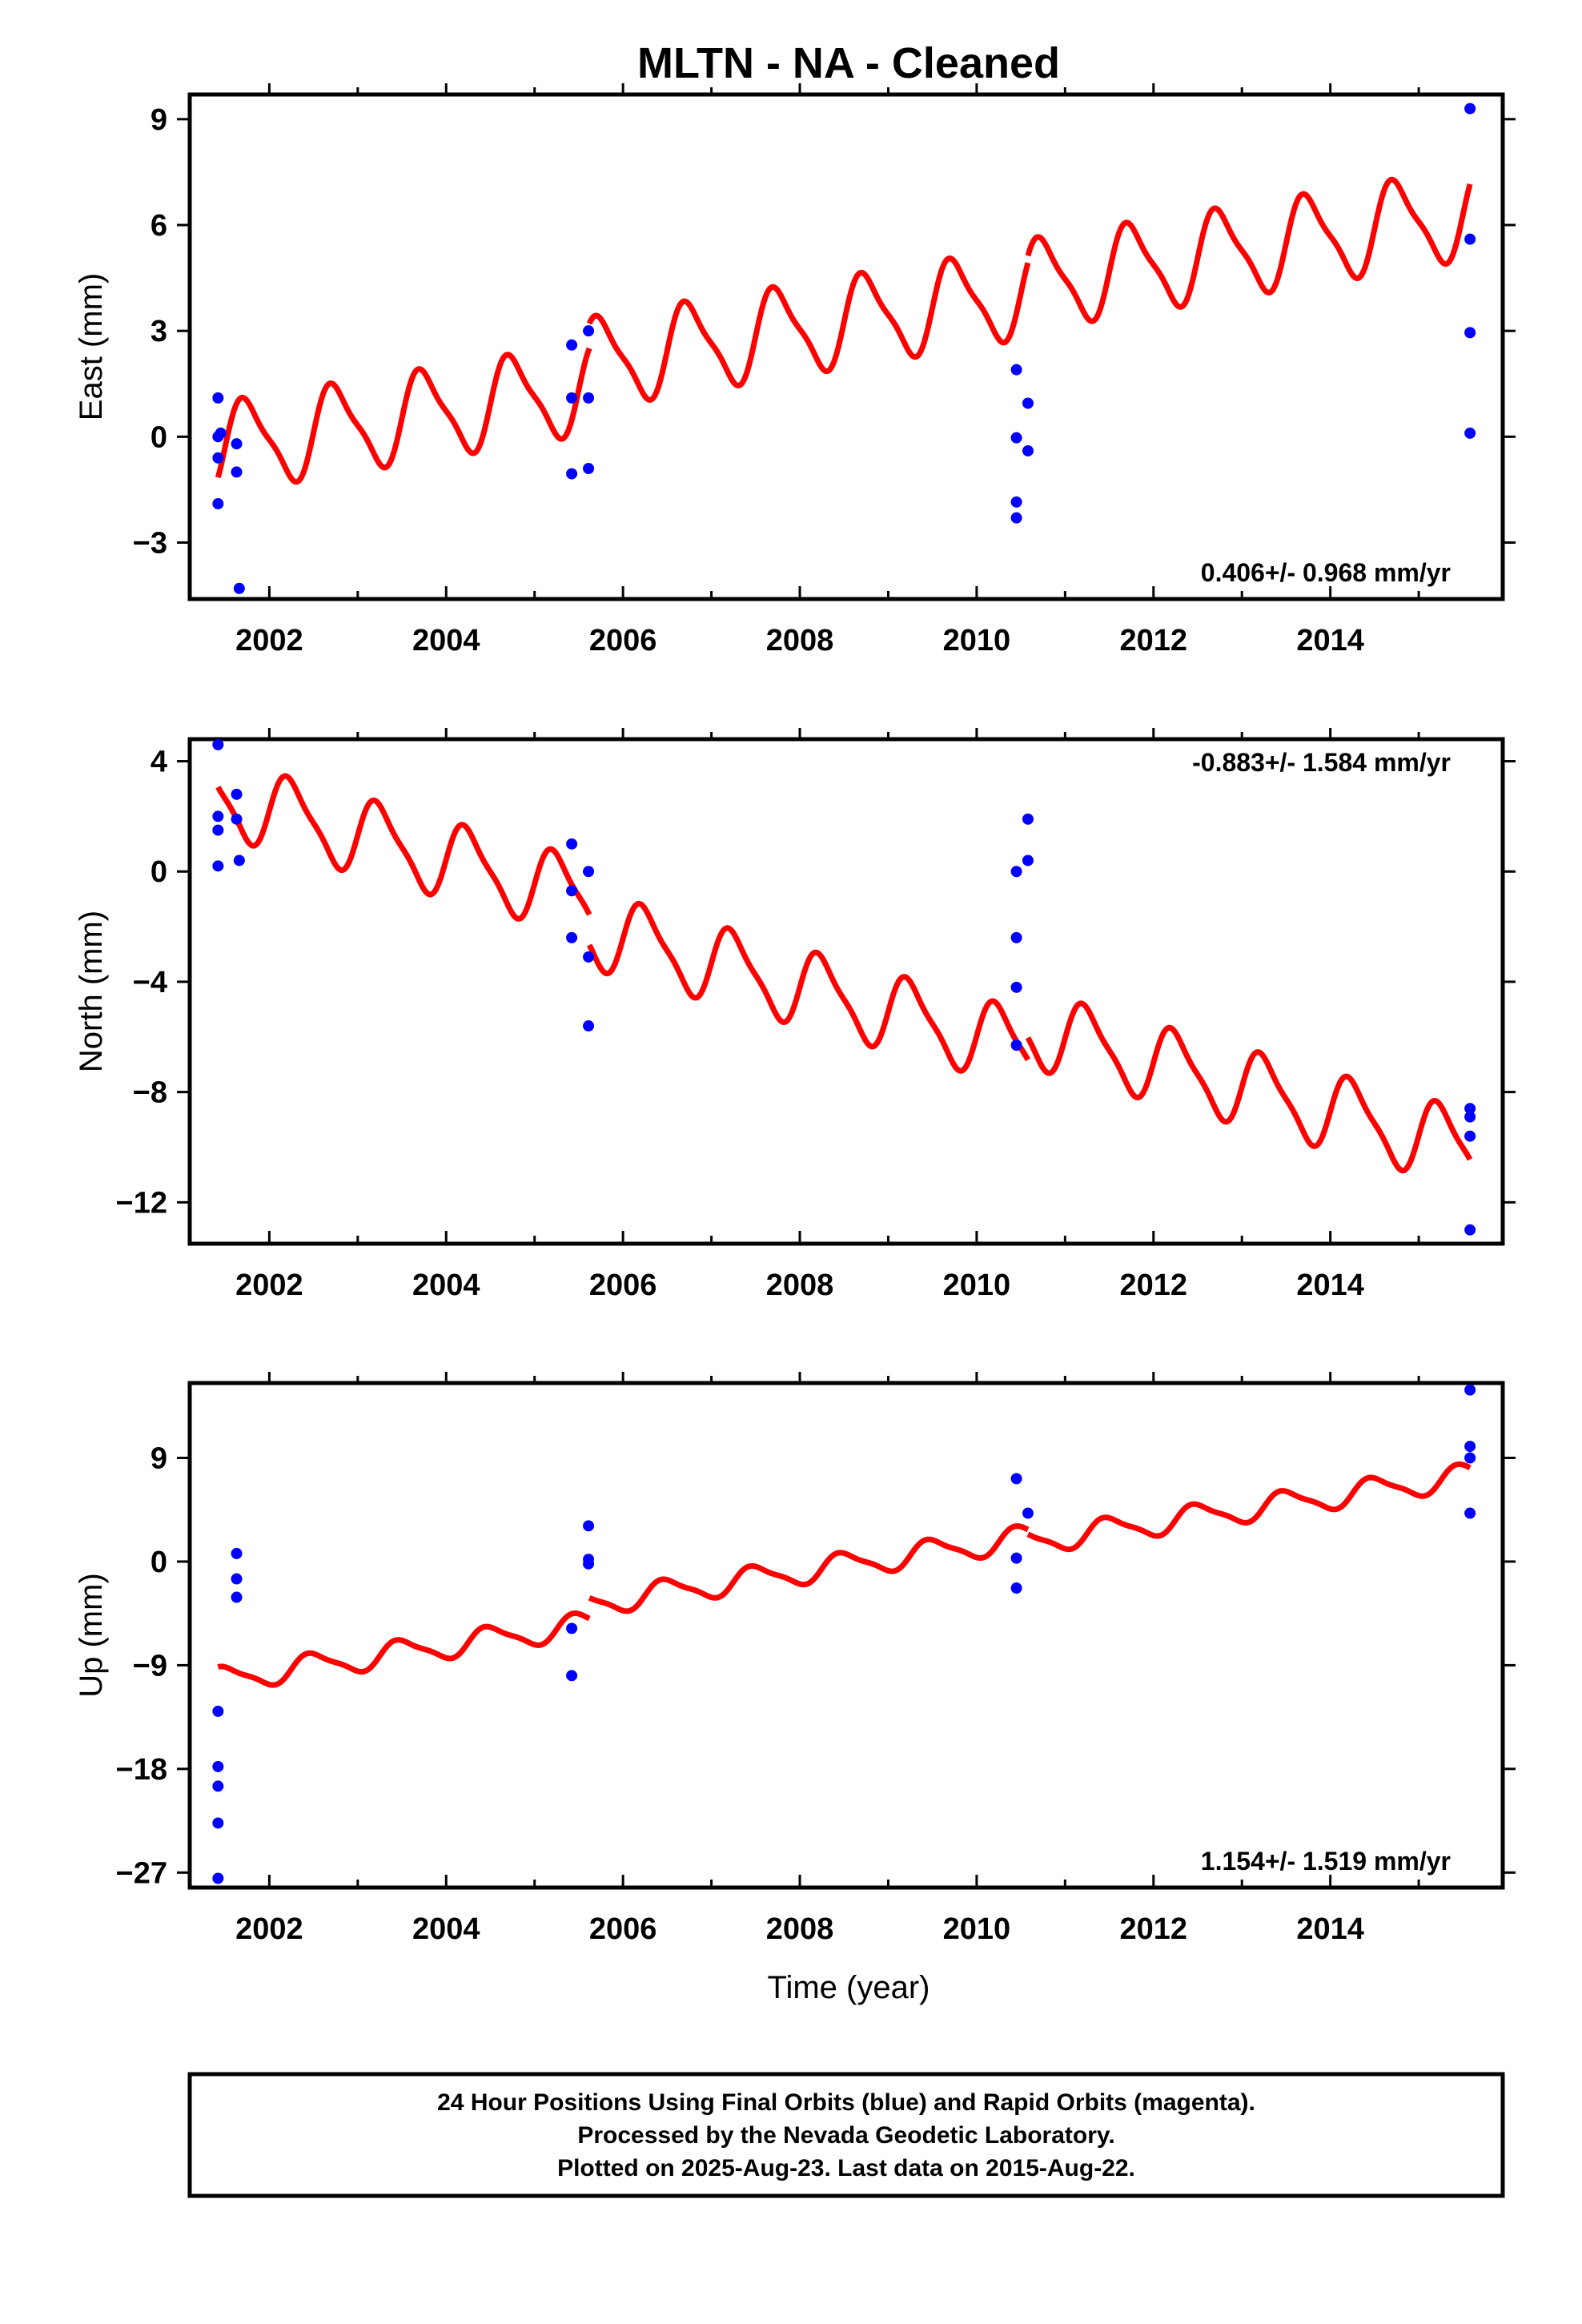  What do you see at coordinates (1326, 572) in the screenshot?
I see `rate-label-east: 0.406+/- 0.968 mm/yr` at bounding box center [1326, 572].